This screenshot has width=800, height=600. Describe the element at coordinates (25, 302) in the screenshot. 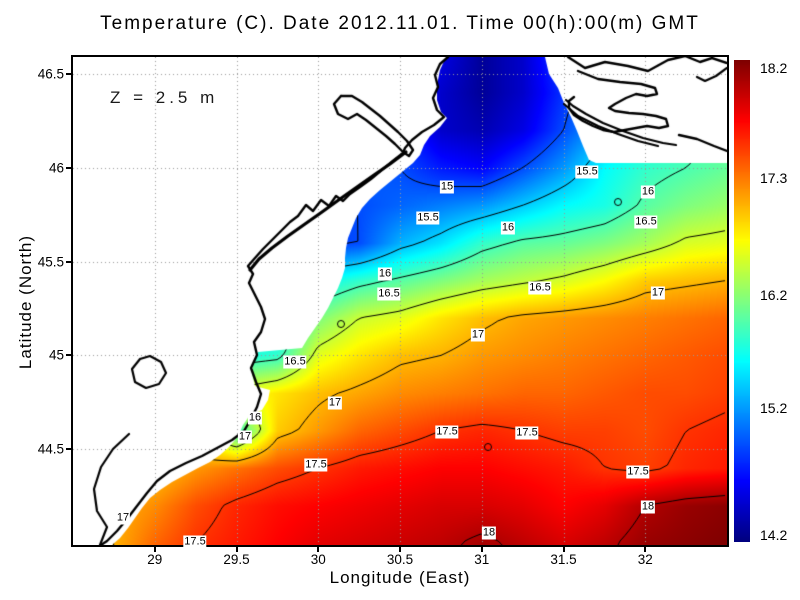

I see `y-axis-label: Latitude (North)` at that location.